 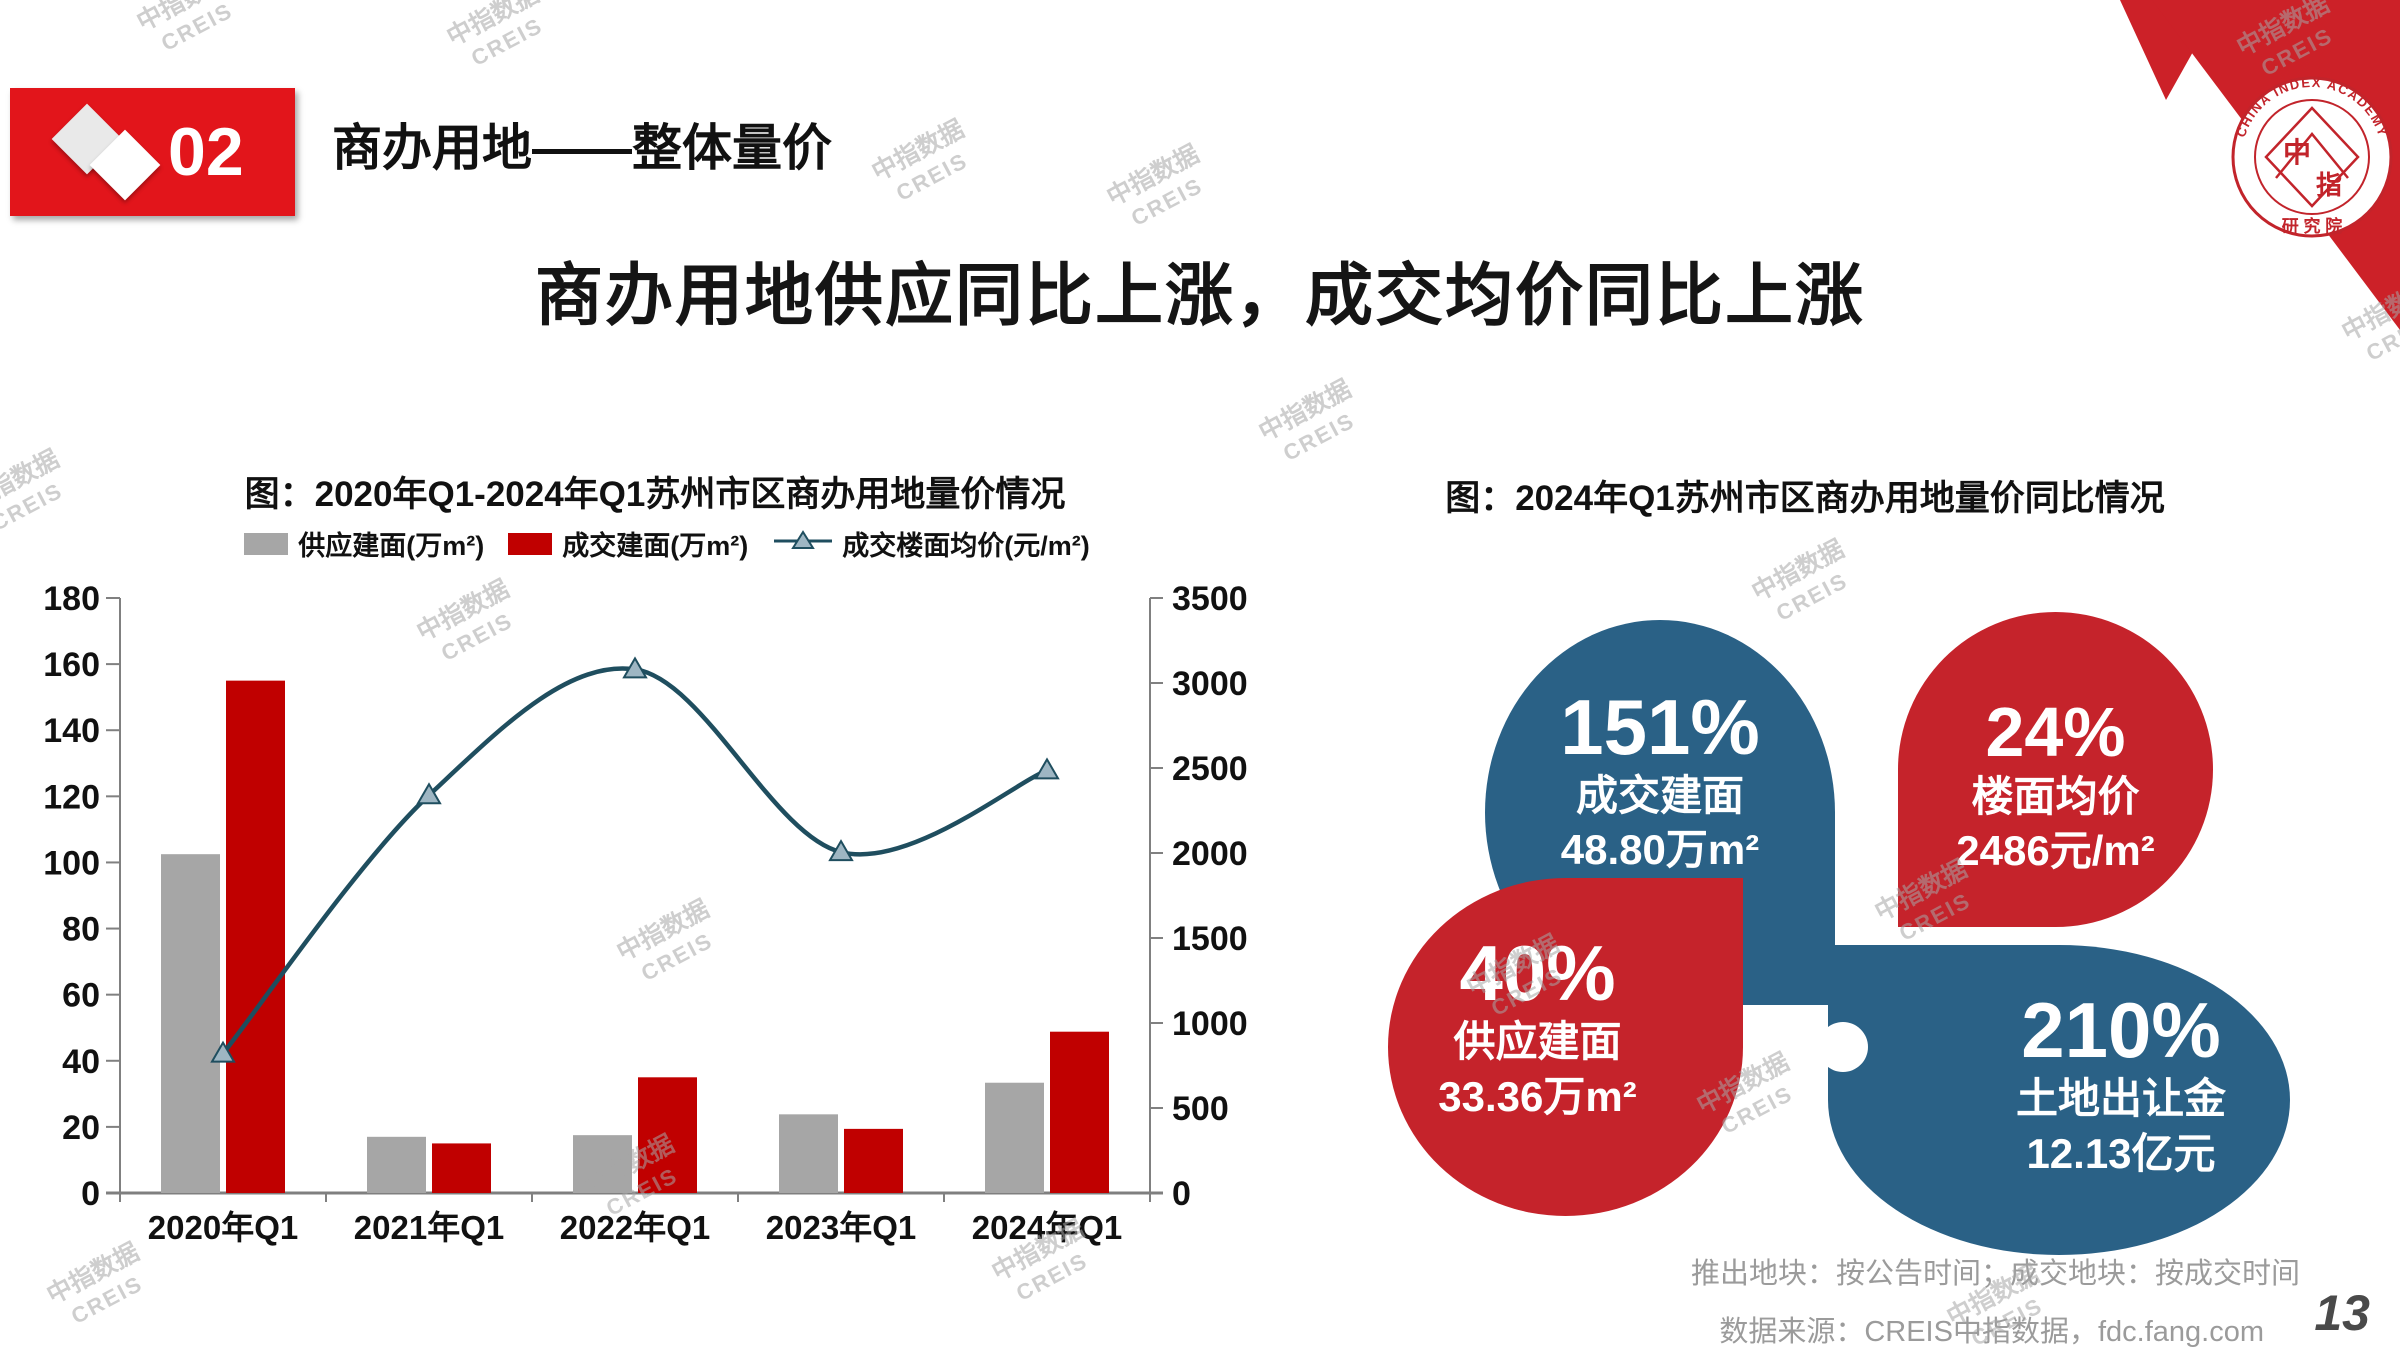 What do you see at coordinates (71, 599) in the screenshot?
I see `svg-text: 180` at bounding box center [71, 599].